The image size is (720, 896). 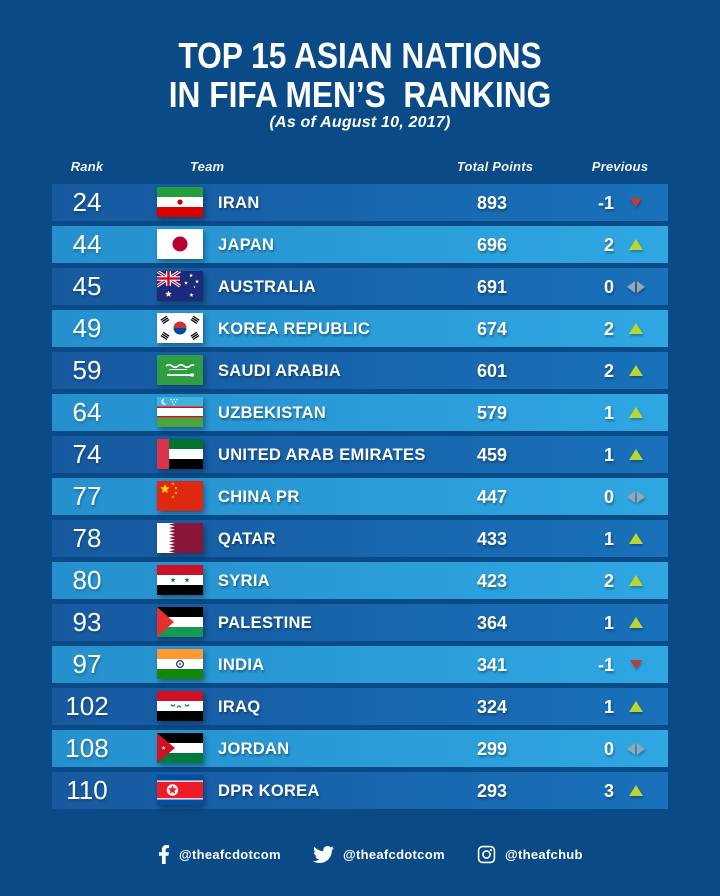 I want to click on rank-cell: 74, so click(x=87, y=454).